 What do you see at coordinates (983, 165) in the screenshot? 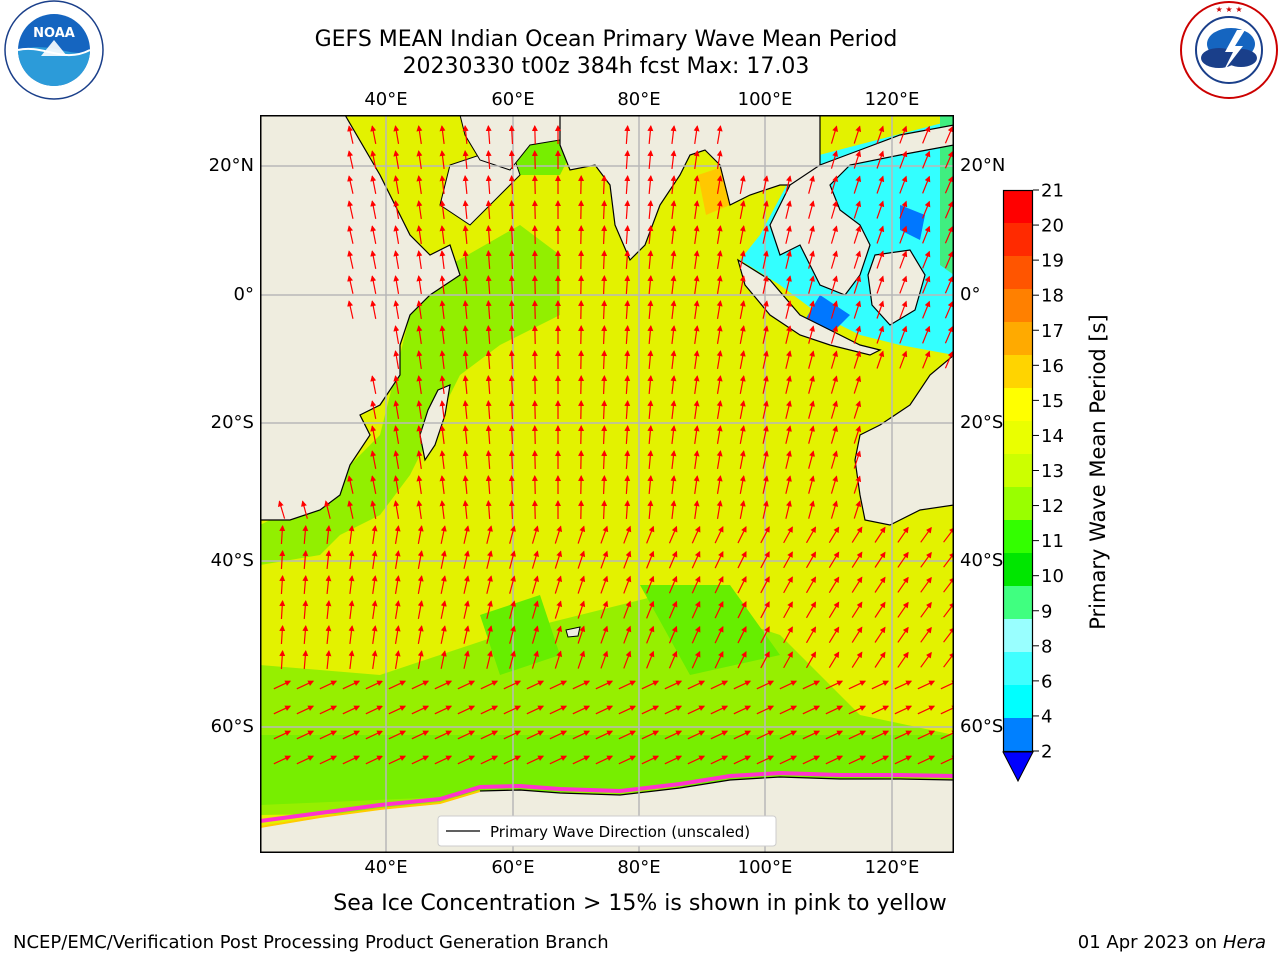
I see `lat-label-right: 20°N` at bounding box center [983, 165].